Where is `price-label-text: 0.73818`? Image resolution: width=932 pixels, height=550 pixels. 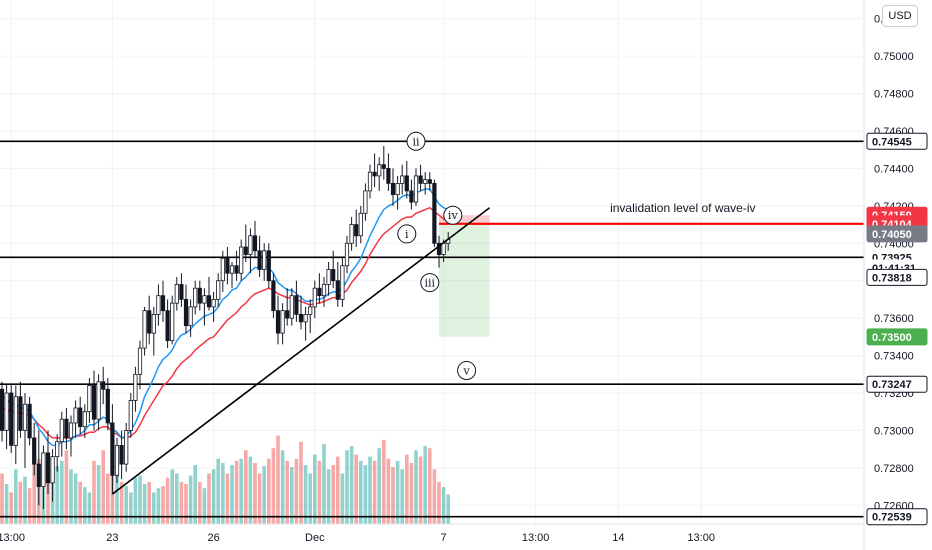
price-label-text: 0.73818 is located at coordinates (892, 278).